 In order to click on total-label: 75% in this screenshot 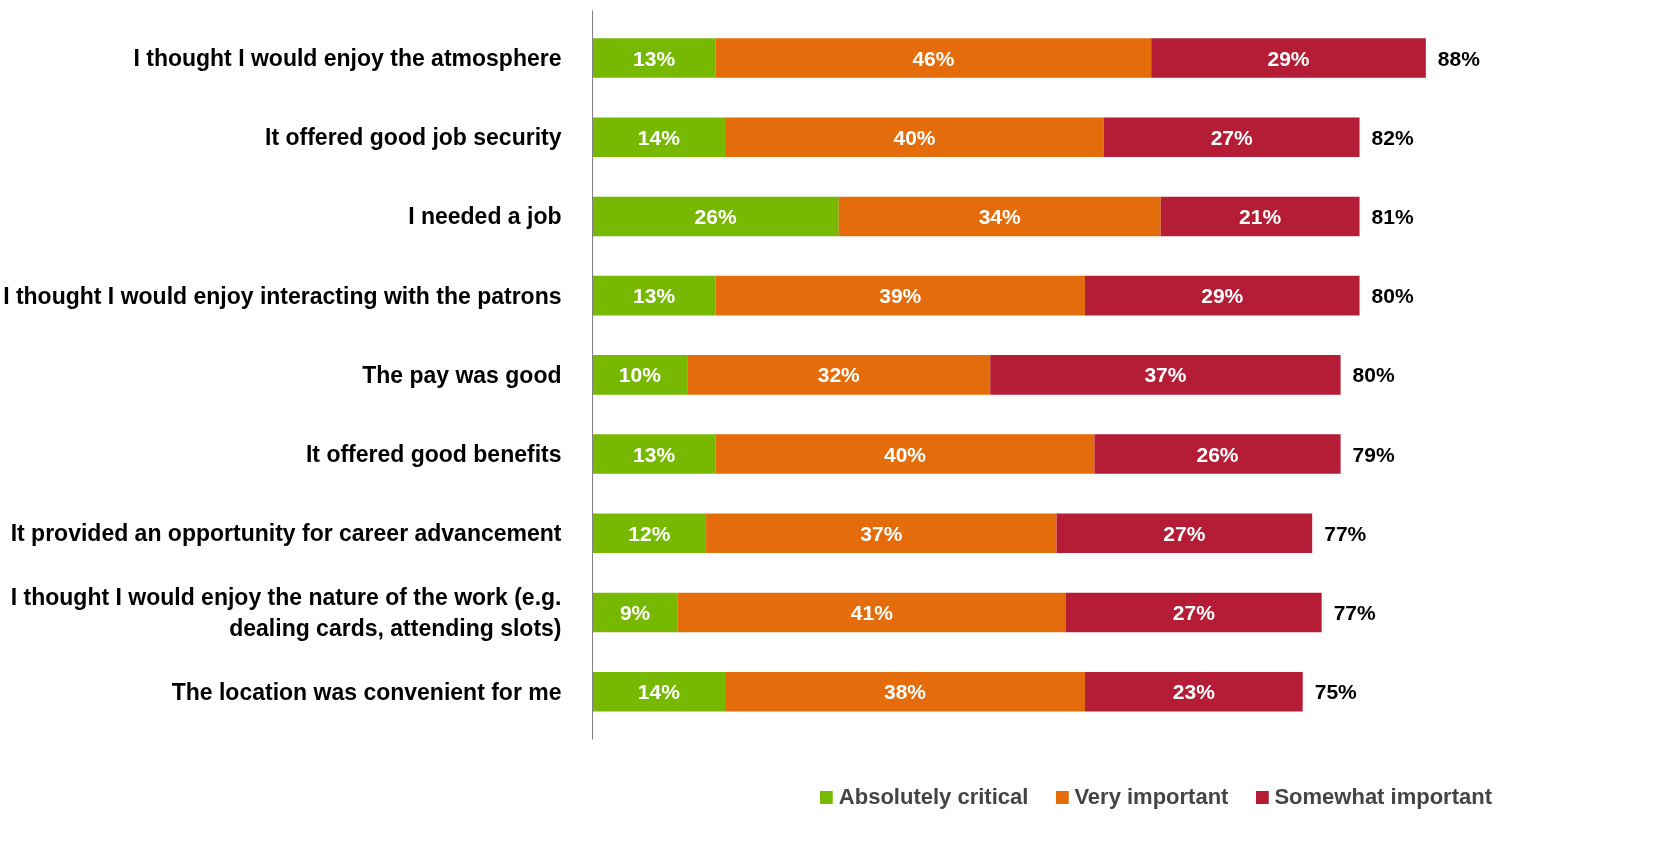, I will do `click(1336, 692)`.